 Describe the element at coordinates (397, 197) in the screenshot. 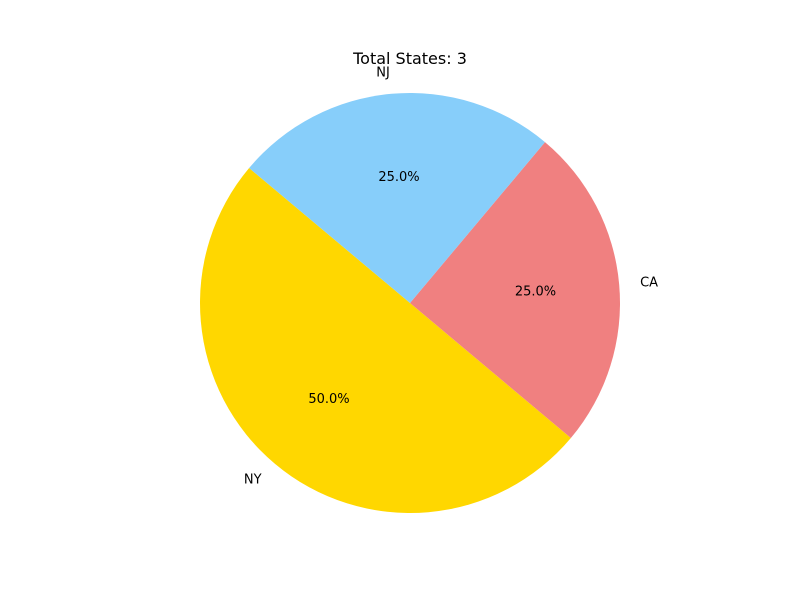

I see `pie-slice-nj` at that location.